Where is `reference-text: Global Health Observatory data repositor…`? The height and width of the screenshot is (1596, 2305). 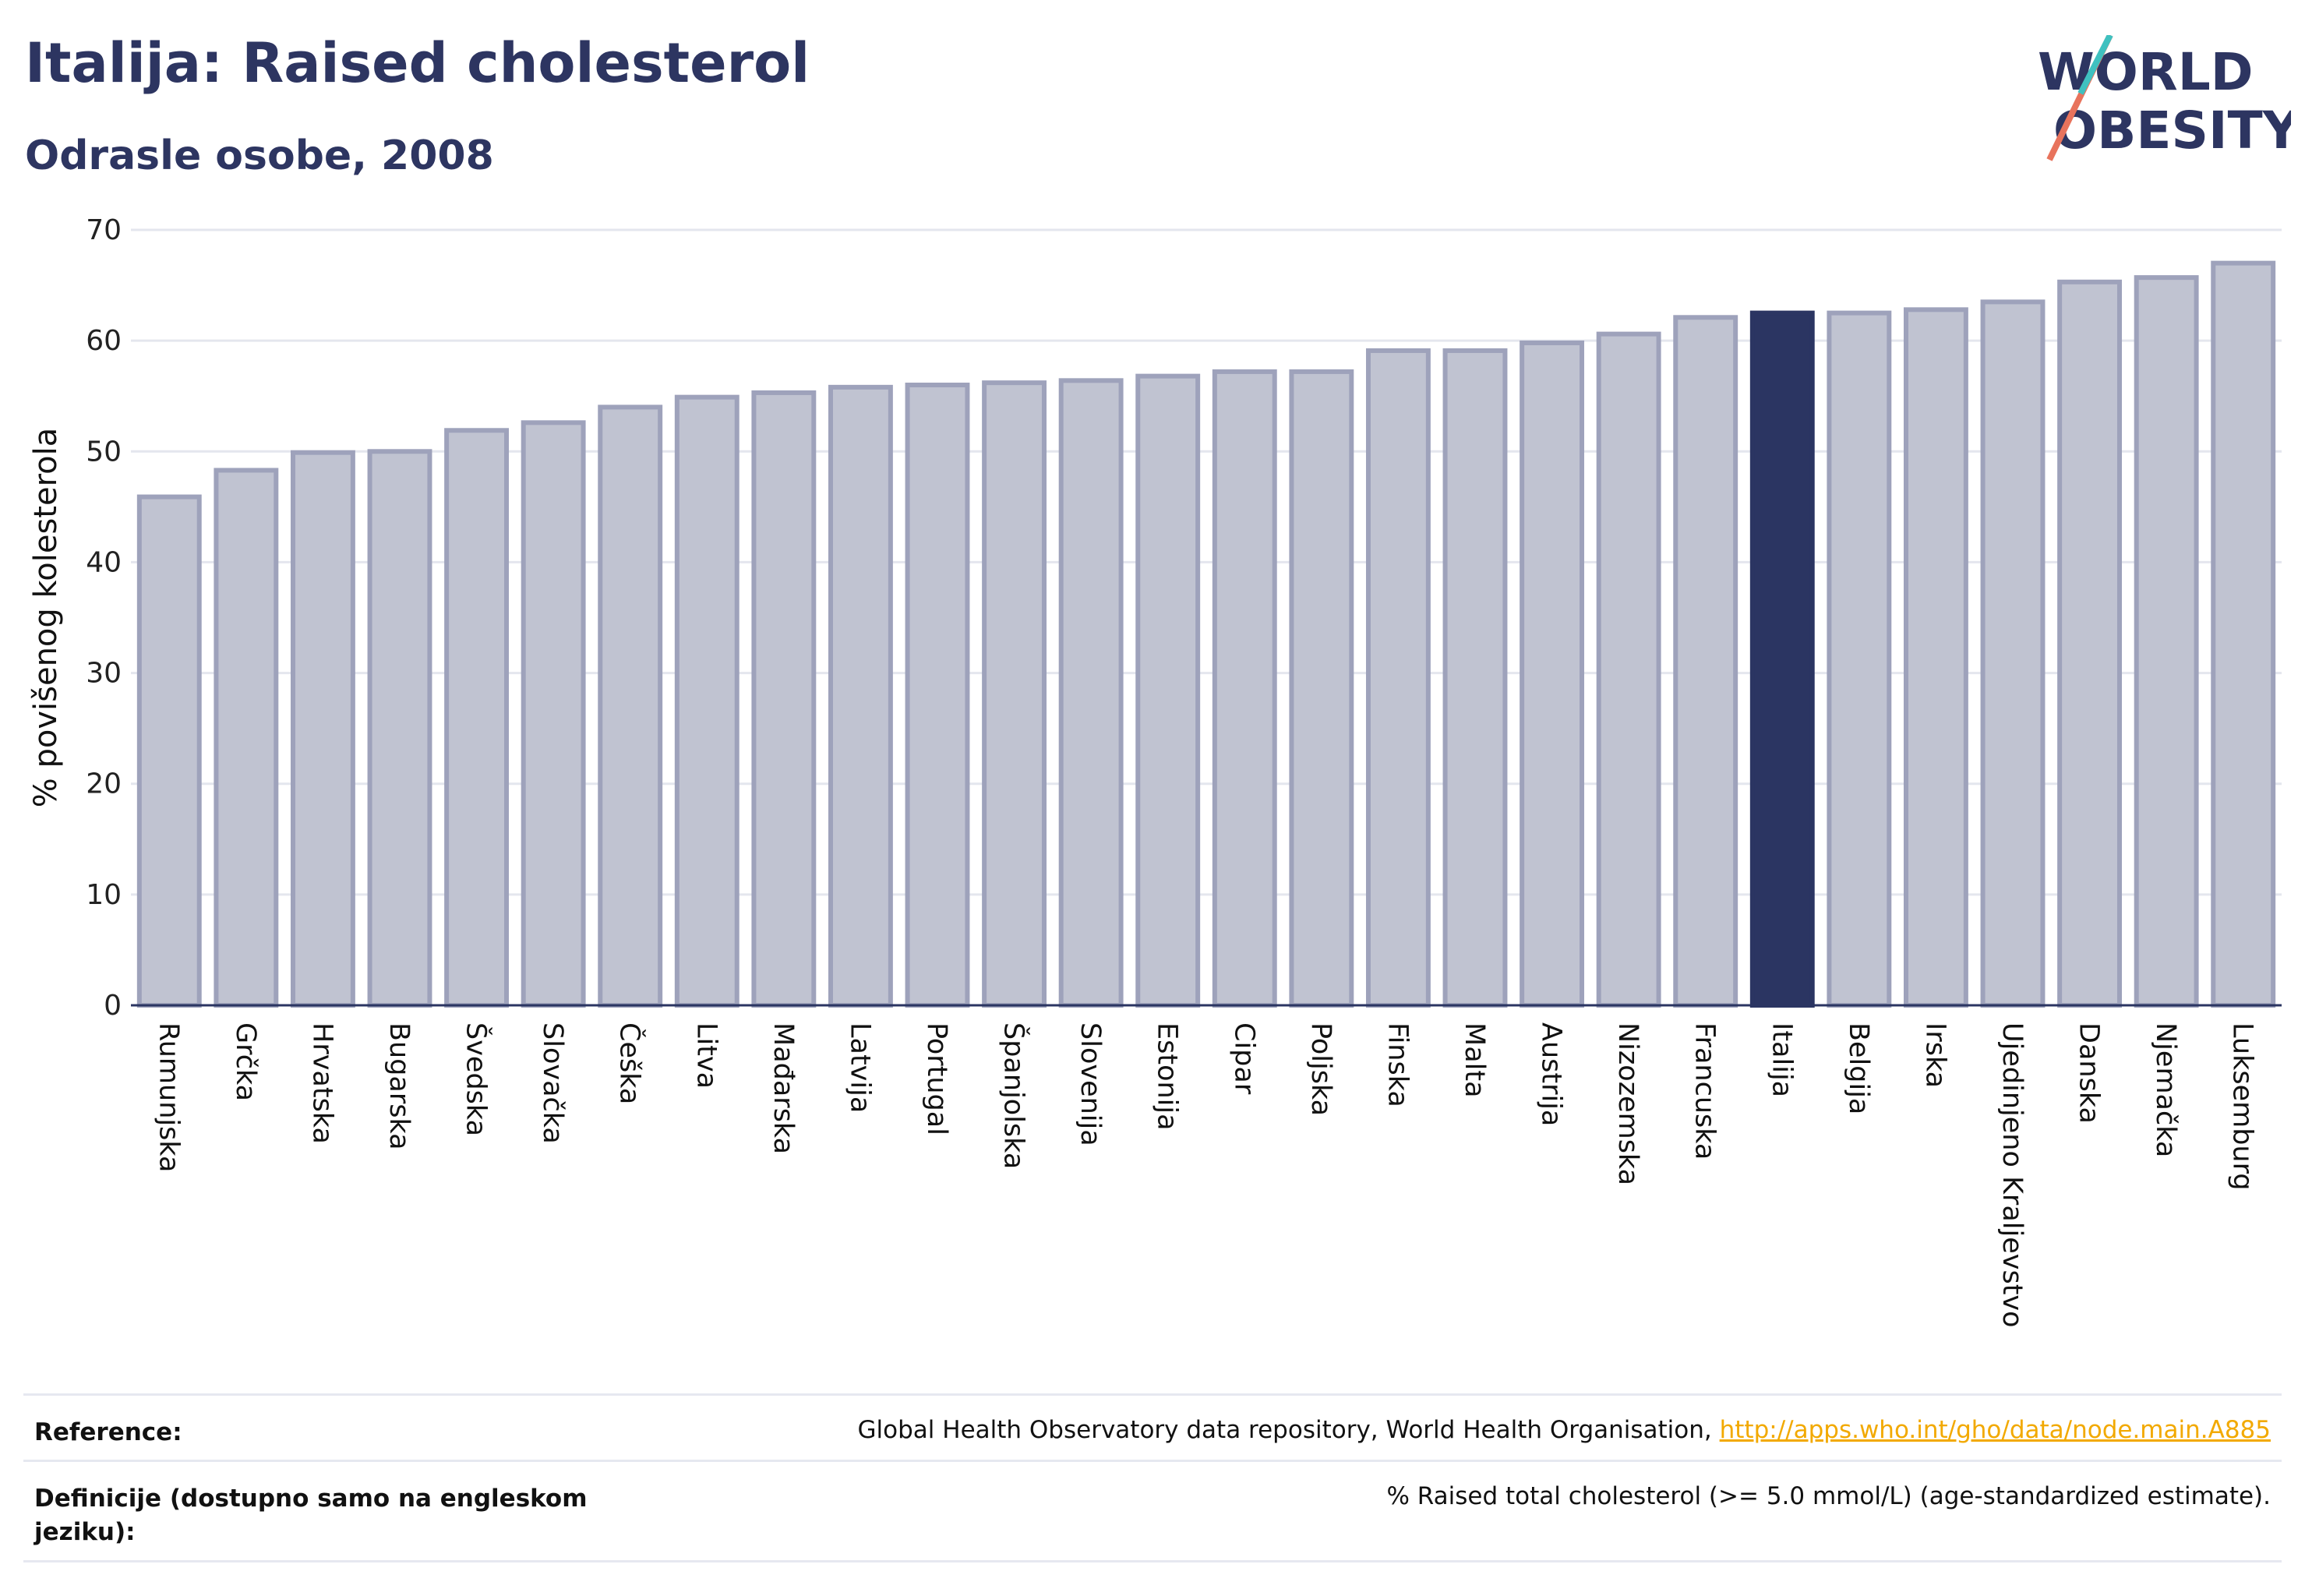 reference-text: Global Health Observatory data repositor… is located at coordinates (1288, 1430).